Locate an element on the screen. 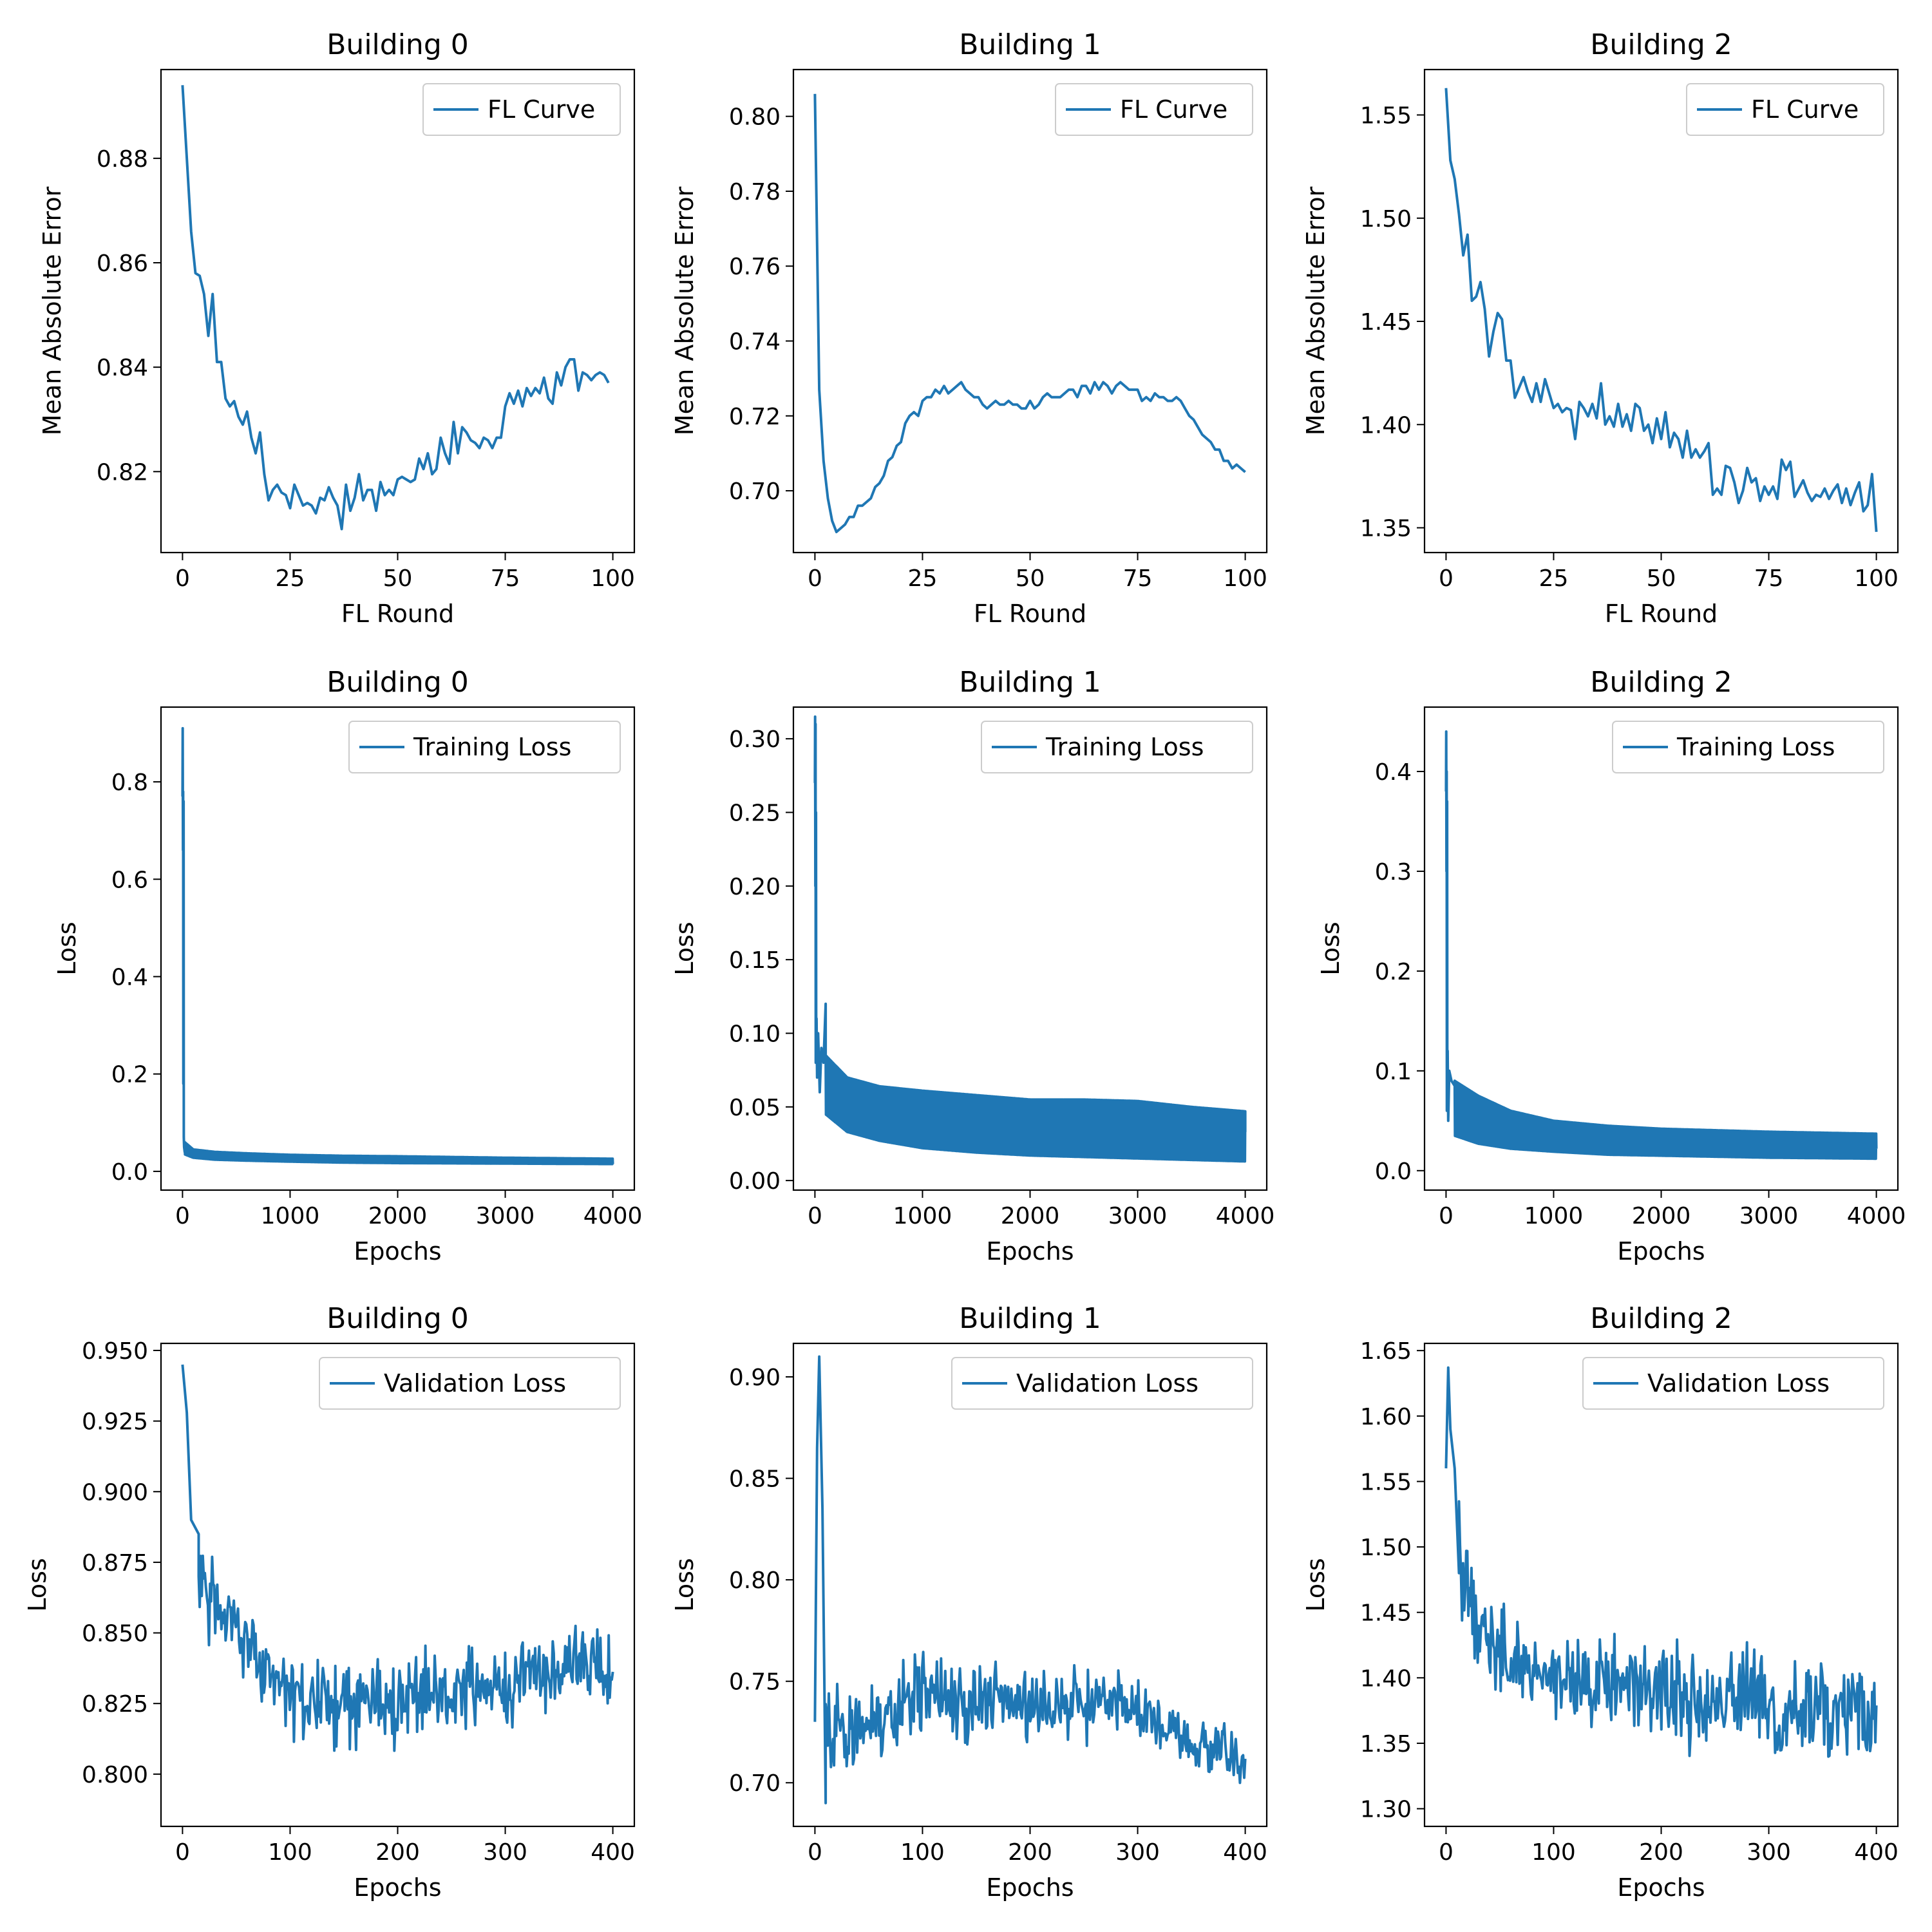 The image size is (1932, 1932). y-tick-label: 0.1 is located at coordinates (1393, 1072).